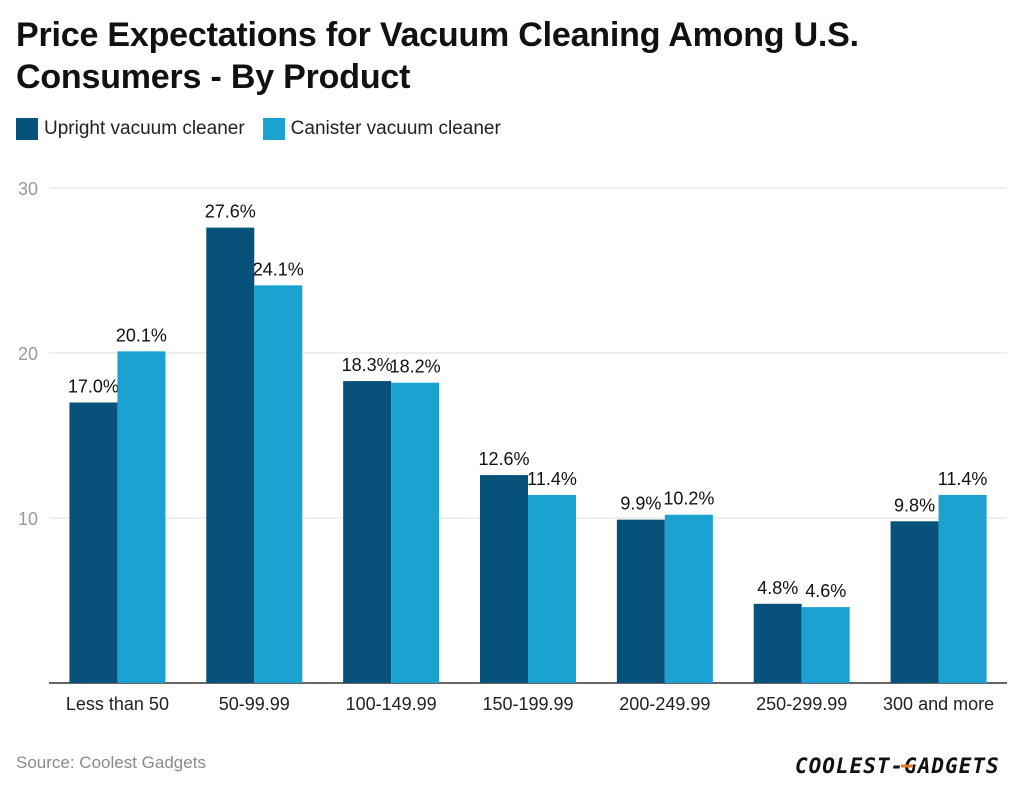 The height and width of the screenshot is (793, 1023). What do you see at coordinates (688, 499) in the screenshot?
I see `data-label: 10.2%` at bounding box center [688, 499].